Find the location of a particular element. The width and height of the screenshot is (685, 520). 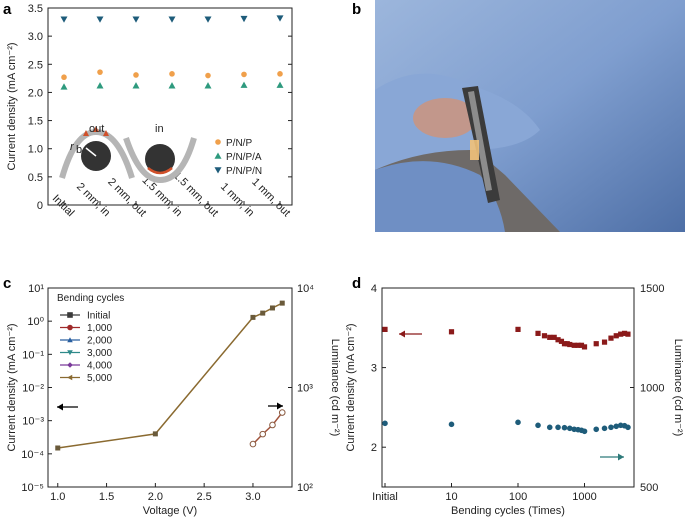

y-axis-label-c: Current density (mA cm⁻²) is located at coordinates (12, 387).